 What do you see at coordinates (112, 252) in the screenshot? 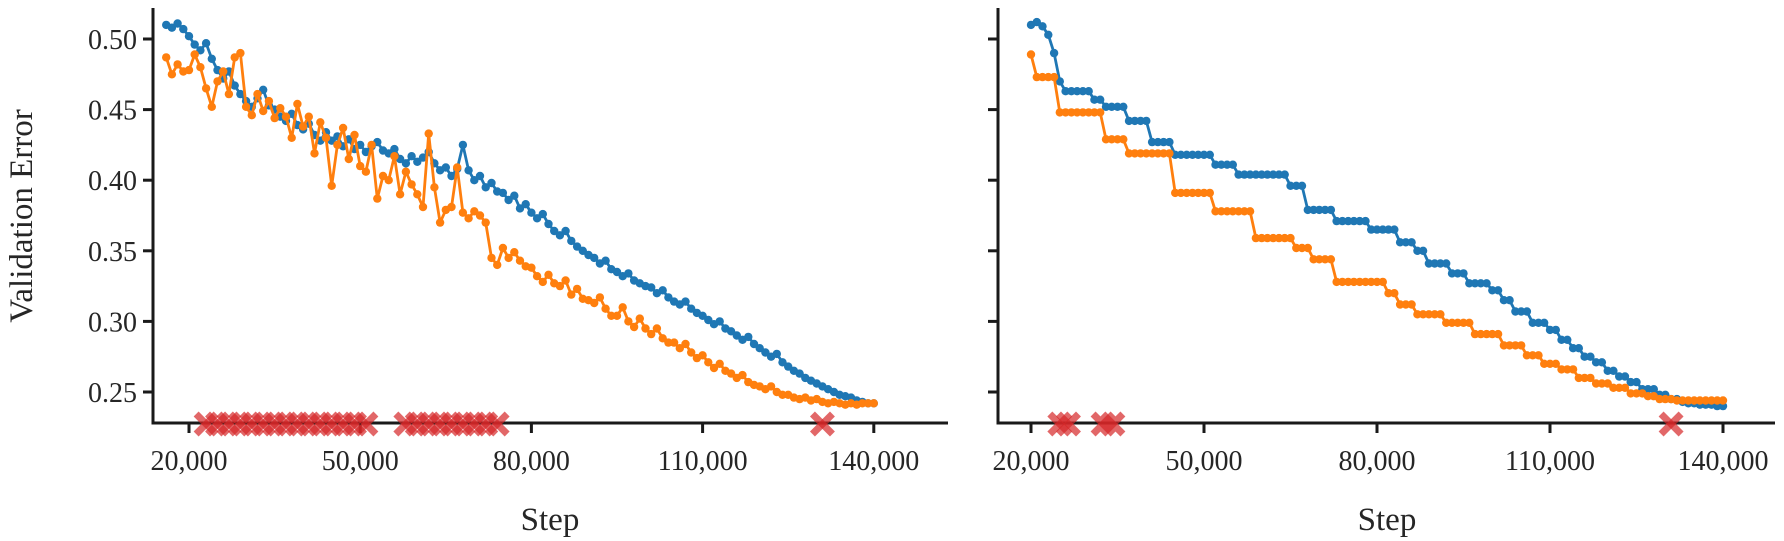
I see `y-tick-label: 0.35` at bounding box center [112, 252].